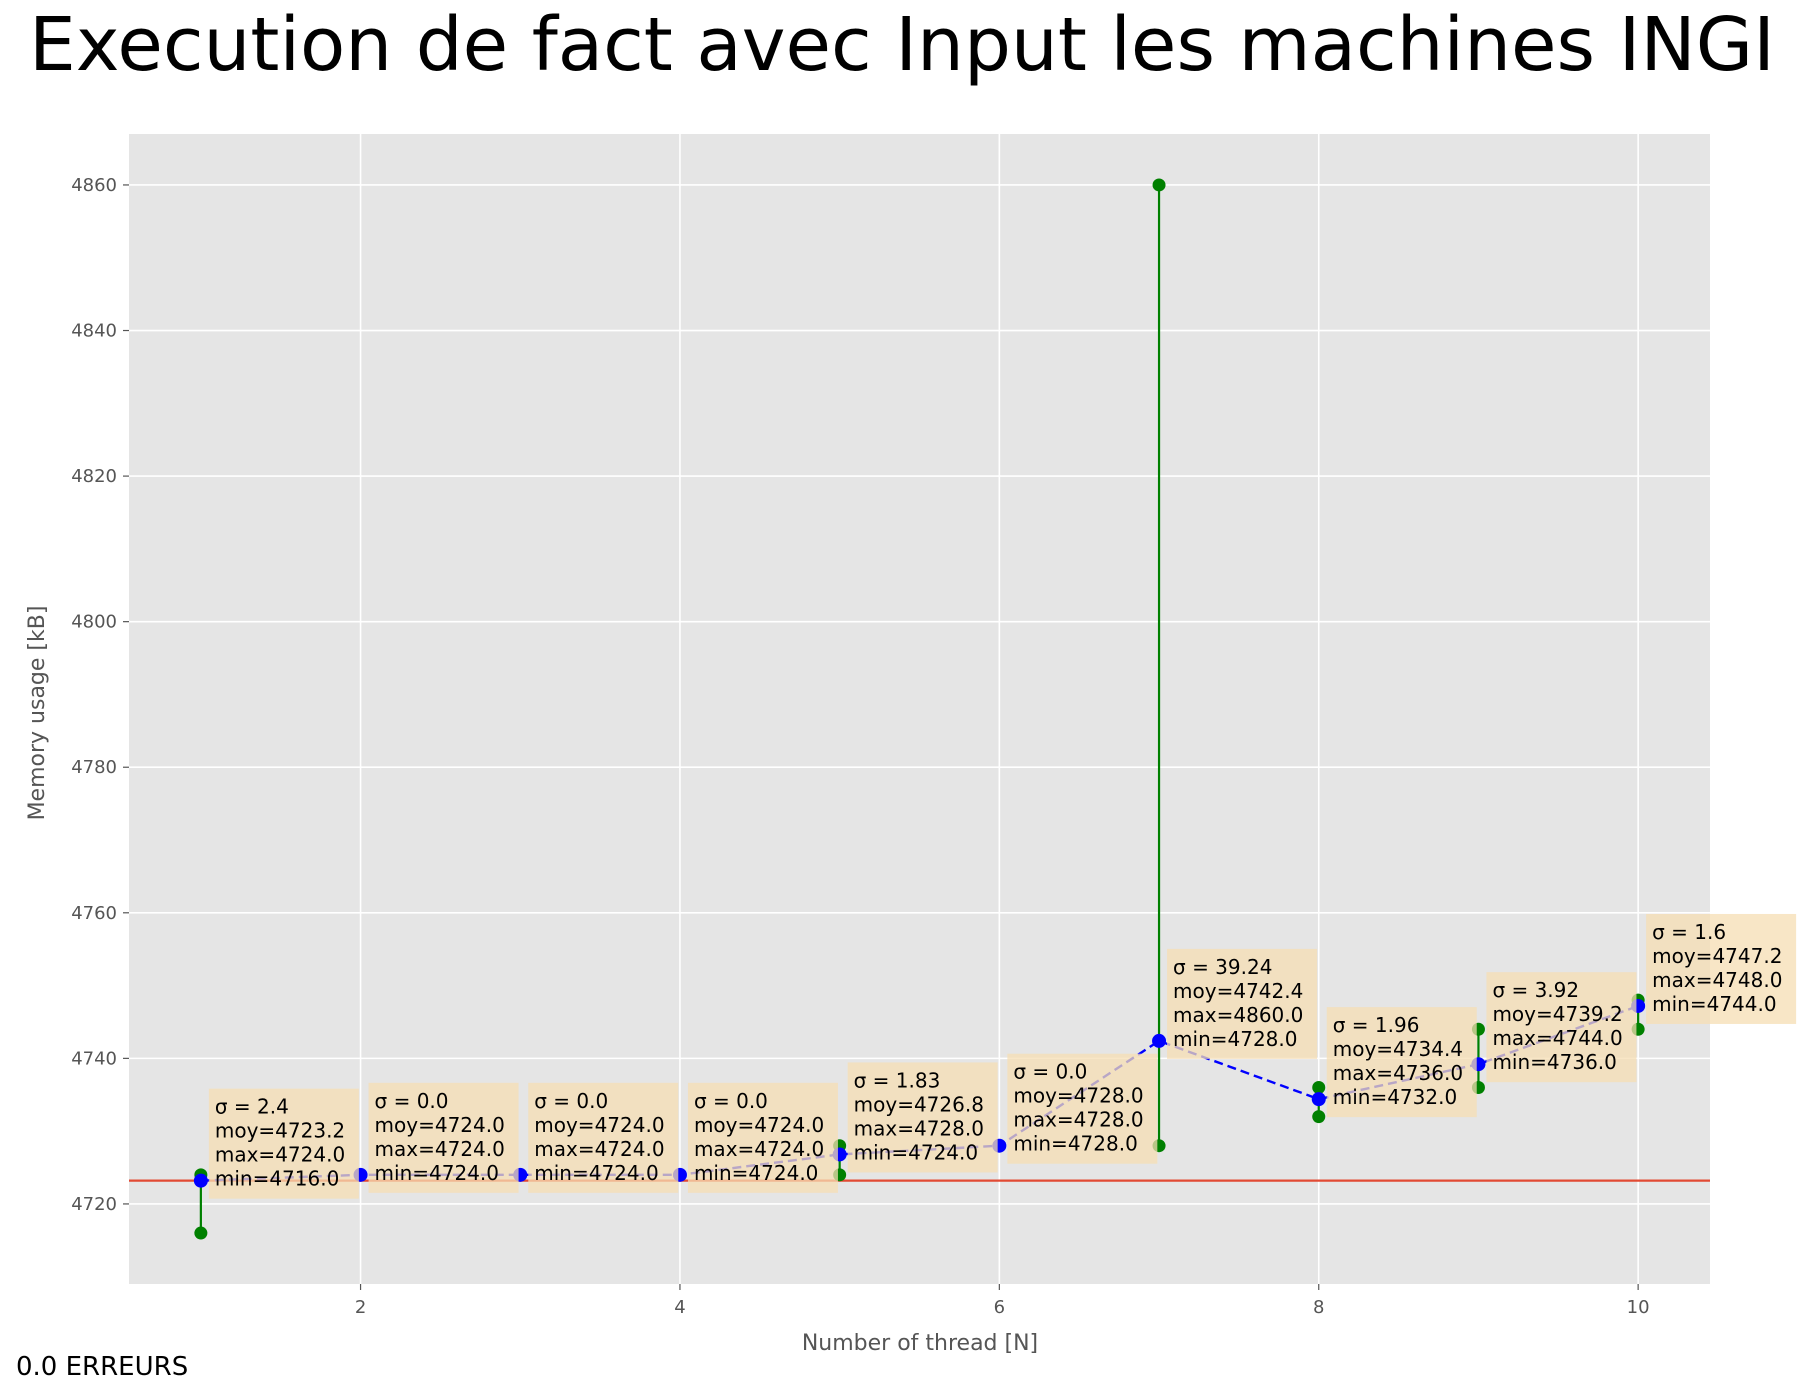  What do you see at coordinates (94, 331) in the screenshot?
I see `y-tick-label: 4840` at bounding box center [94, 331].